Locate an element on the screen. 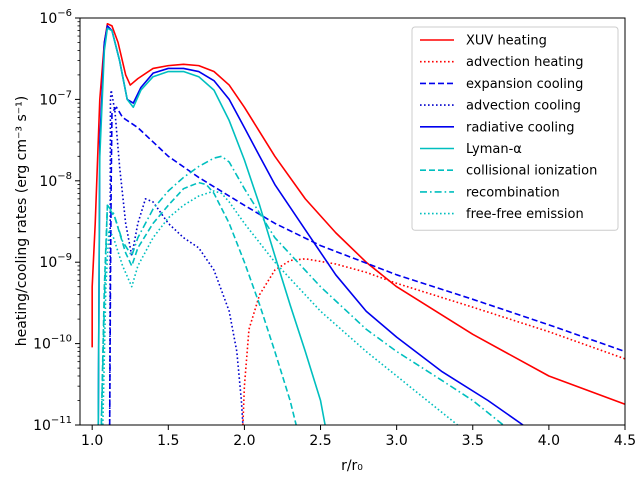 The image size is (641, 477). x-tick-label: 3.5 is located at coordinates (473, 441).